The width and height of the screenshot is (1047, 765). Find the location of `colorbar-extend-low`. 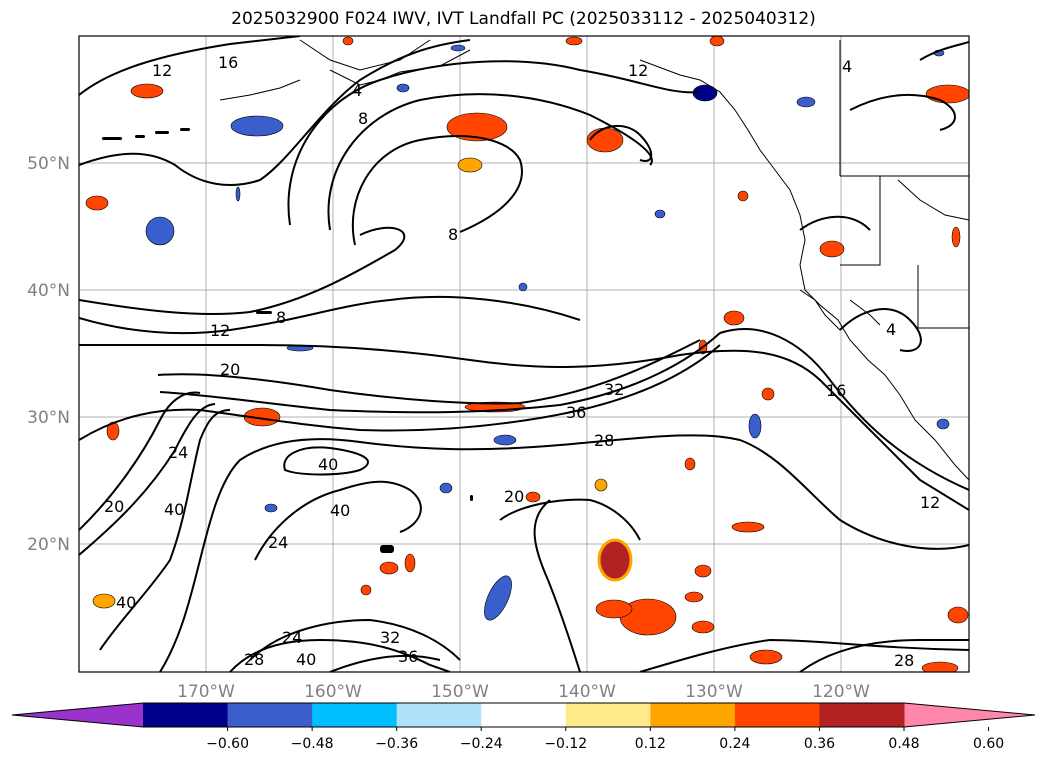

colorbar-extend-low is located at coordinates (77, 715).